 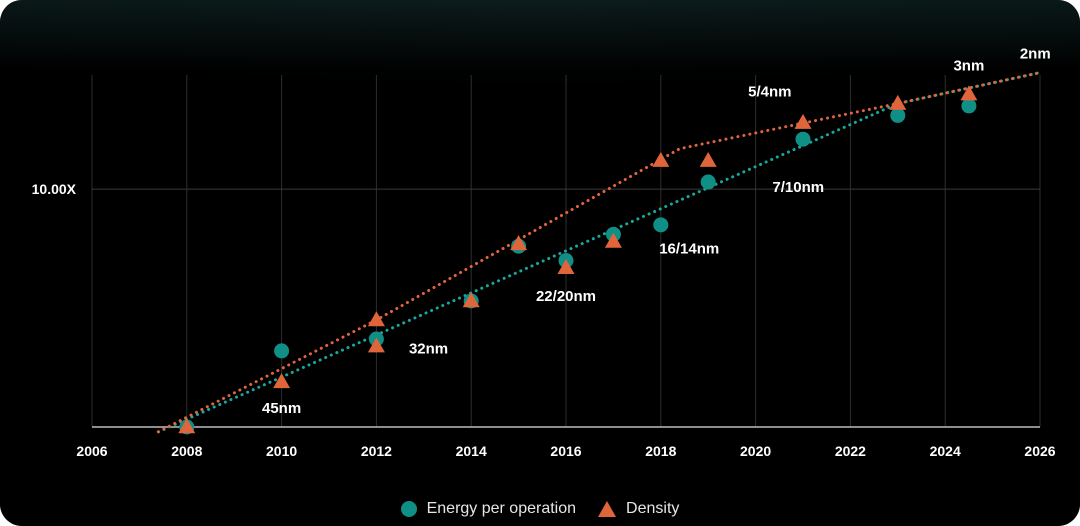 What do you see at coordinates (968, 65) in the screenshot?
I see `node-label-6: 3nm` at bounding box center [968, 65].